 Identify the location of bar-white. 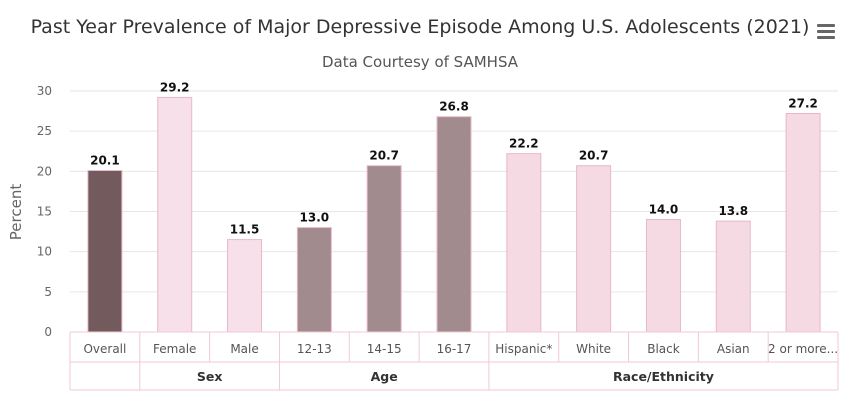
(594, 249).